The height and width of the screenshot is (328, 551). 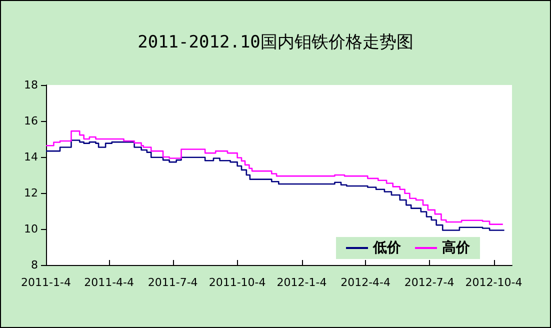 What do you see at coordinates (31, 121) in the screenshot?
I see `y-tick-label: 16` at bounding box center [31, 121].